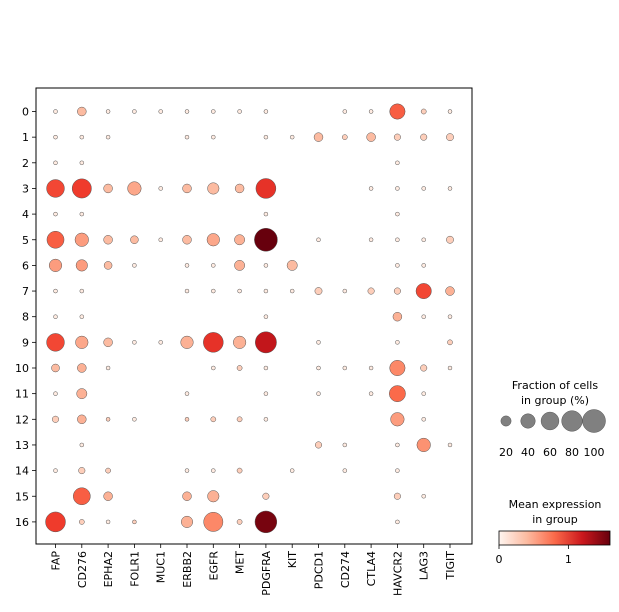 Image resolution: width=619 pixels, height=612 pixels. Describe the element at coordinates (22, 496) in the screenshot. I see `y-tick-label: 15` at that location.